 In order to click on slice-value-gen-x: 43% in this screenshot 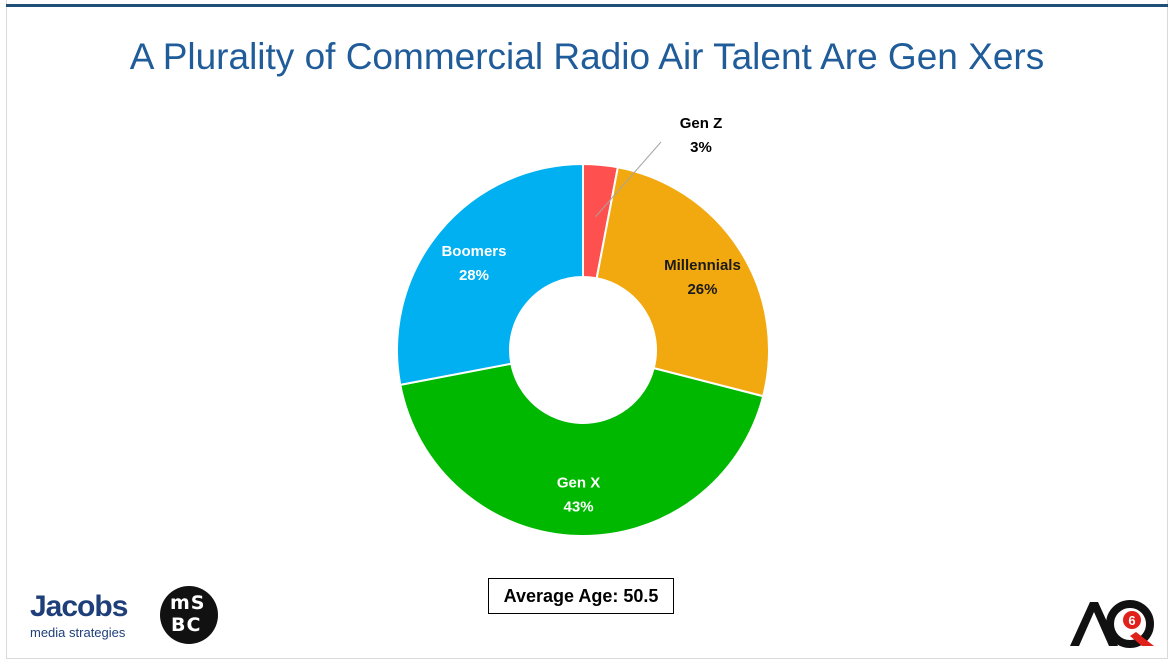, I will do `click(579, 506)`.